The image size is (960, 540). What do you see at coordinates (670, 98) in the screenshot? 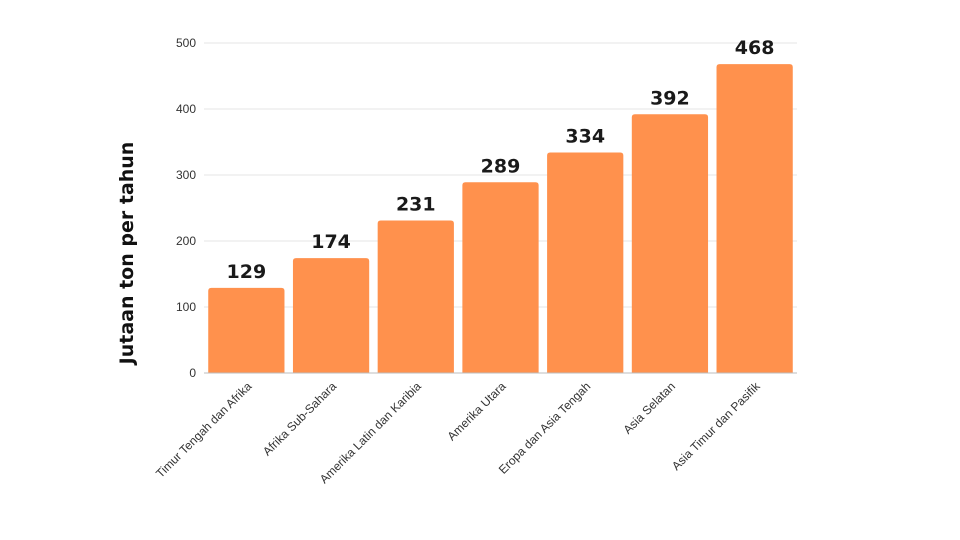
I see `bar-value-label: 392` at bounding box center [670, 98].